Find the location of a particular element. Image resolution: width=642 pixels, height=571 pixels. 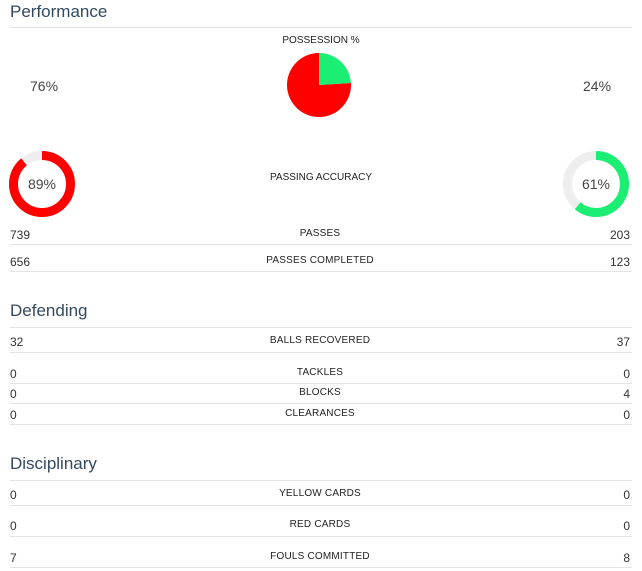

possession-home-value: 76% is located at coordinates (44, 86).